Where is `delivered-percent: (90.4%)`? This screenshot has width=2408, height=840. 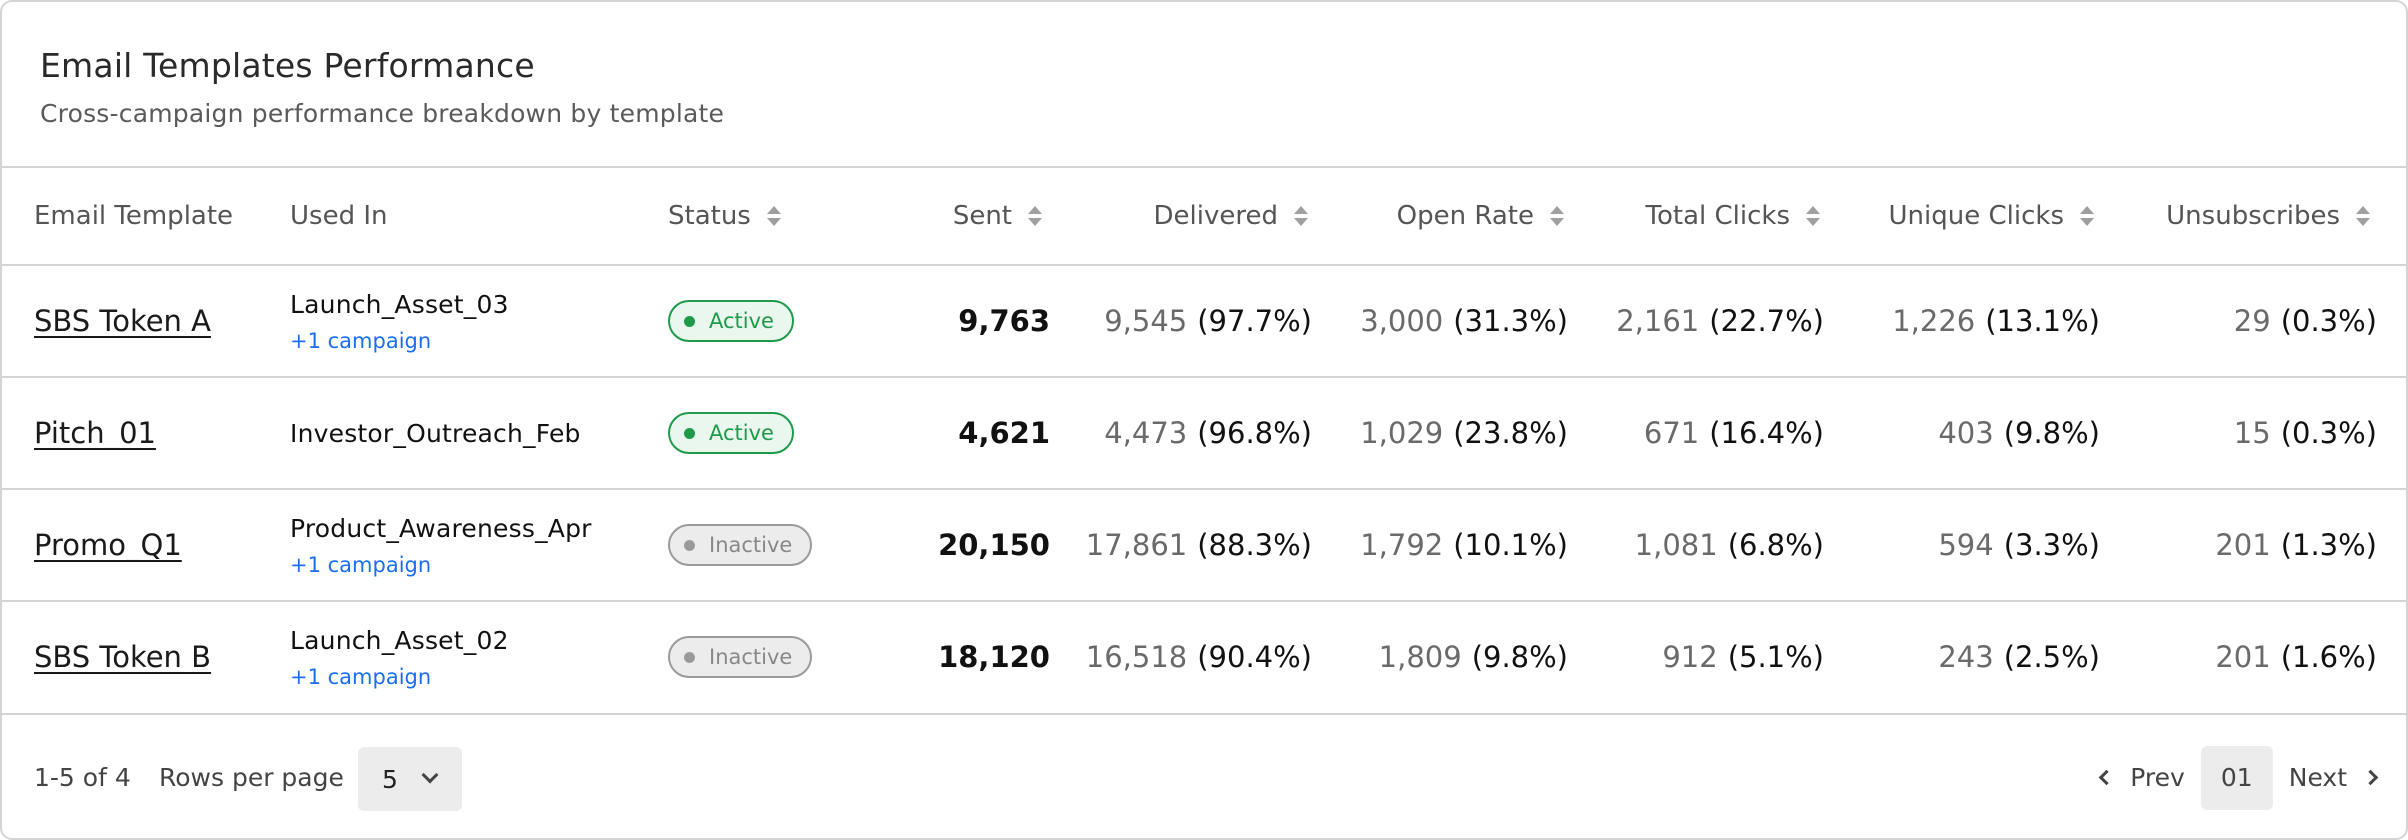
delivered-percent: (90.4%) is located at coordinates (1254, 657).